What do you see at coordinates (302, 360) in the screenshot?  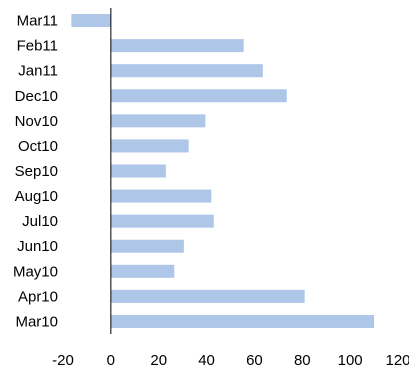 I see `x-tick-label: 80` at bounding box center [302, 360].